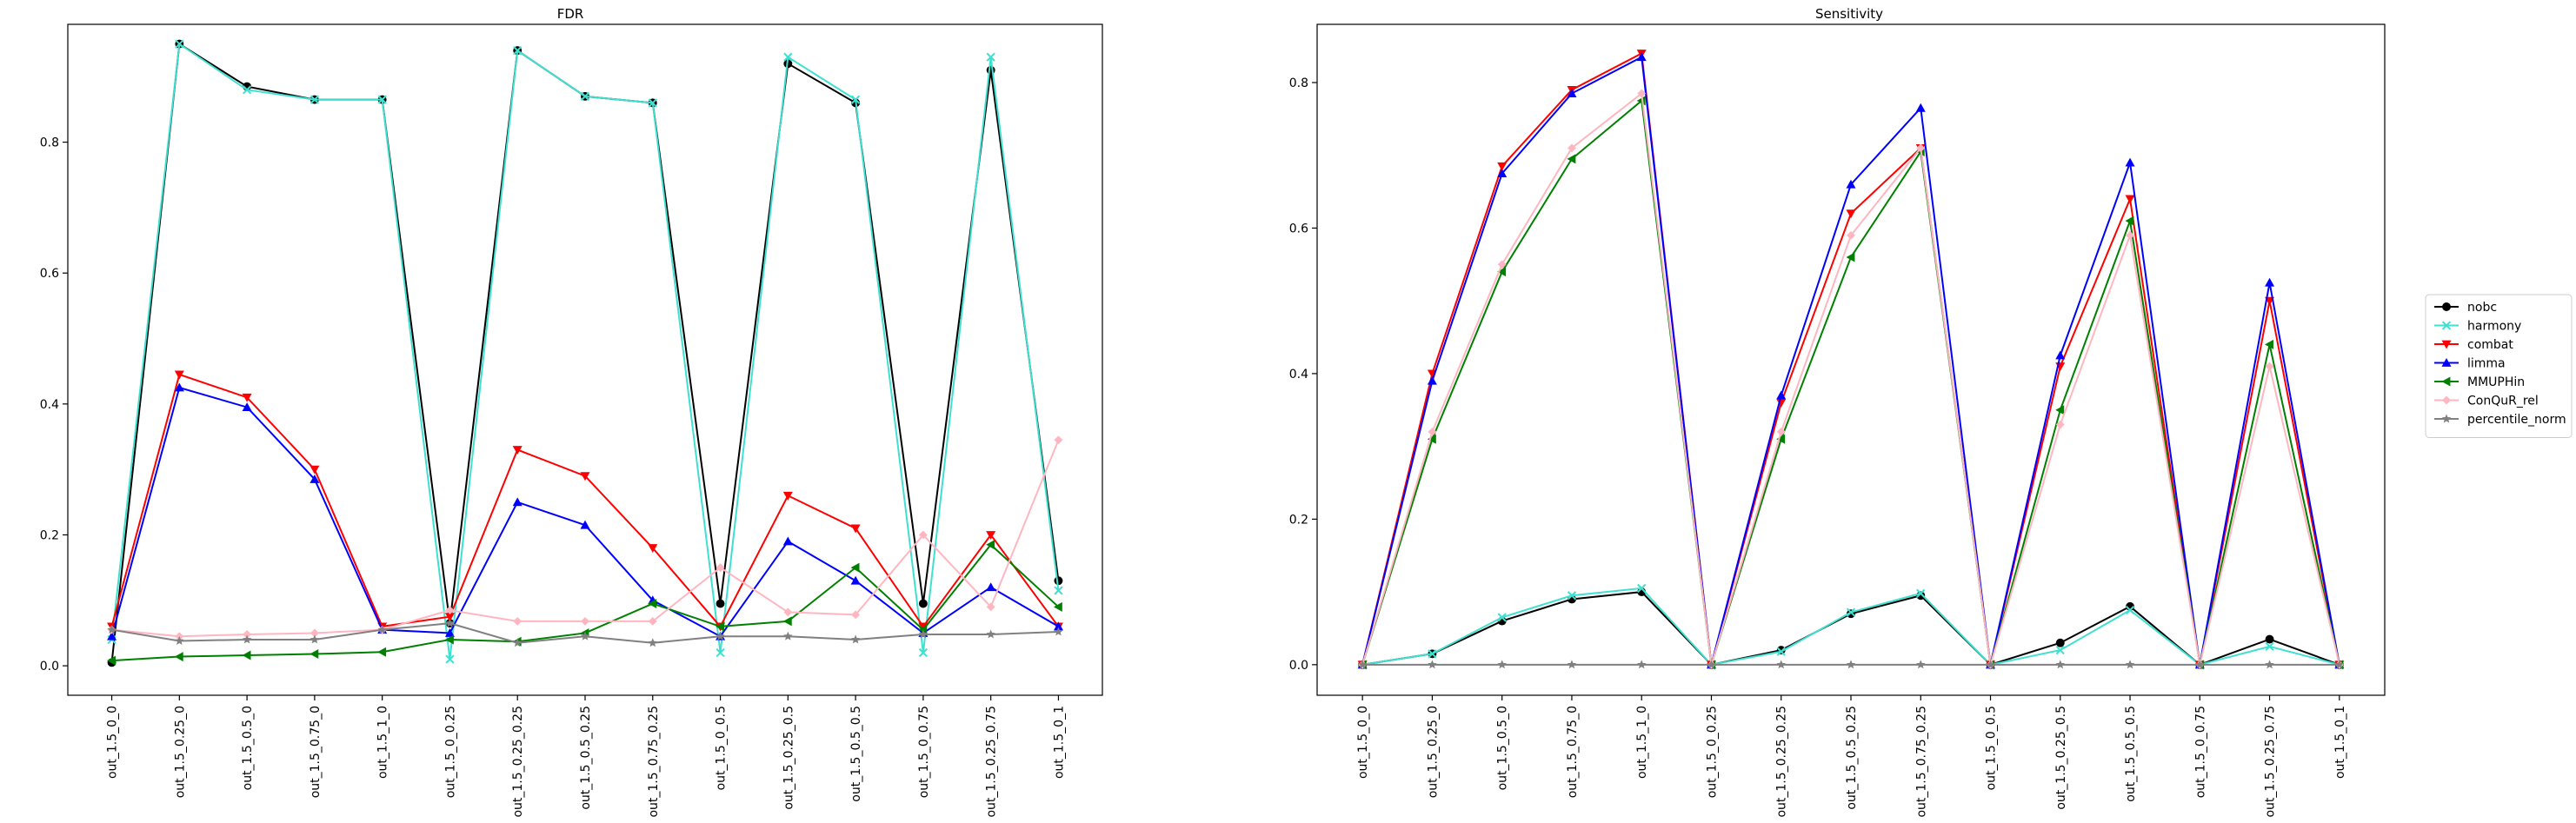  I want to click on fdr-series-conqur-rel, so click(585, 538).